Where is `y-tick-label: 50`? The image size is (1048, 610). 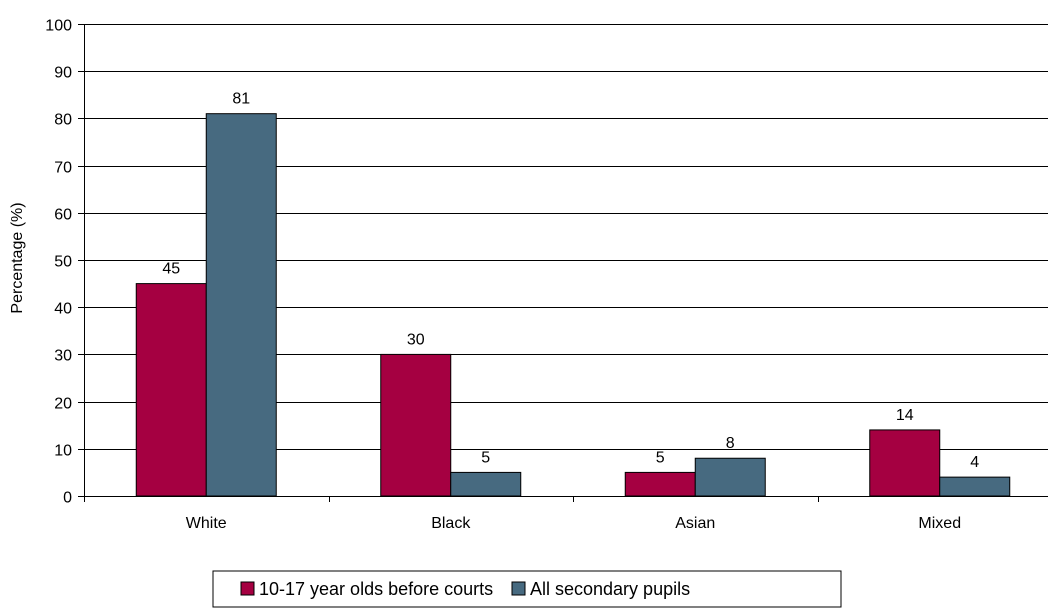
y-tick-label: 50 is located at coordinates (63, 262).